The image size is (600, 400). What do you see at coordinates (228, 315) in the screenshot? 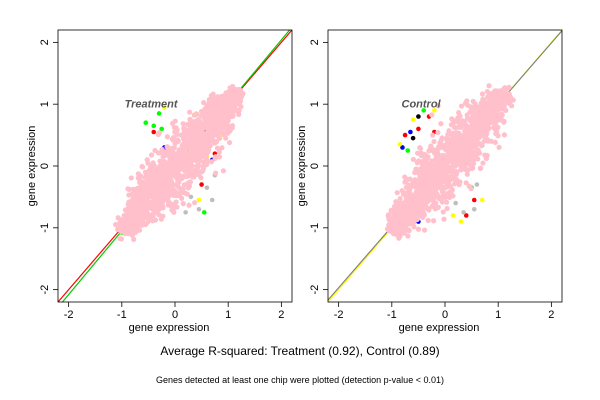
I see `x-tick-label: 1` at bounding box center [228, 315].